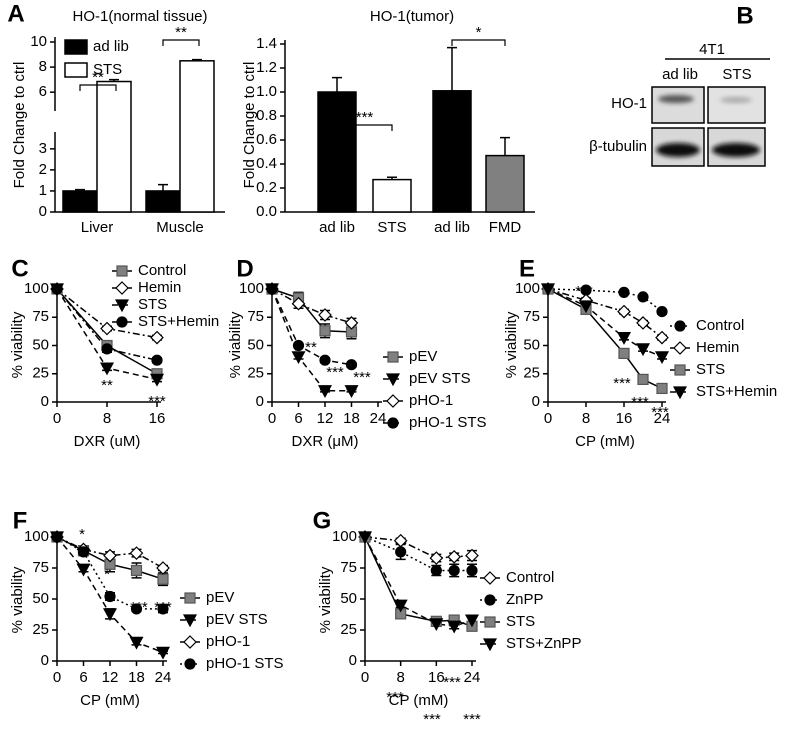 Image resolution: width=800 pixels, height=740 pixels. I want to click on legend-label: pHO-1 STS, so click(448, 422).